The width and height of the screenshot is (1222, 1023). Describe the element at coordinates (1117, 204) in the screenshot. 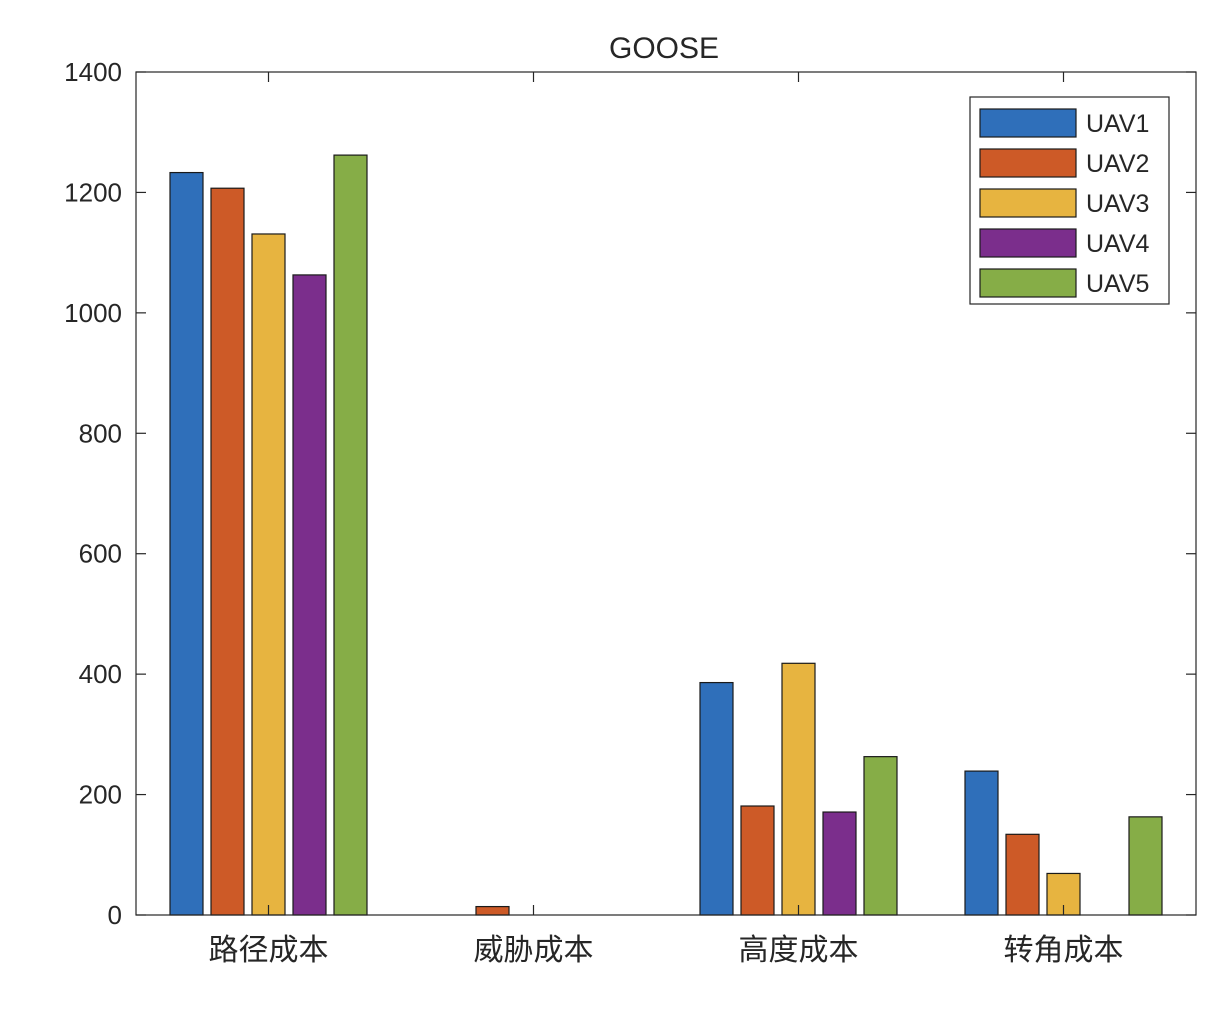

I see `legend-label-uav3: UAV3` at that location.